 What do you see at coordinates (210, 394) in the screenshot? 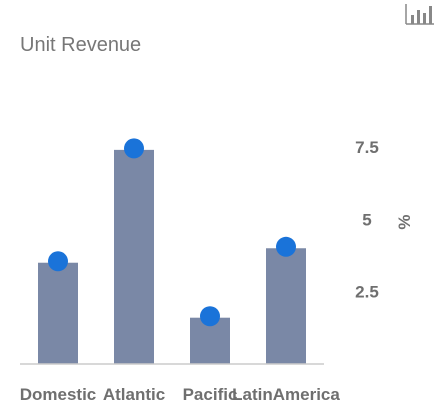
I see `x-tick-label-pacific: Pacific` at bounding box center [210, 394].